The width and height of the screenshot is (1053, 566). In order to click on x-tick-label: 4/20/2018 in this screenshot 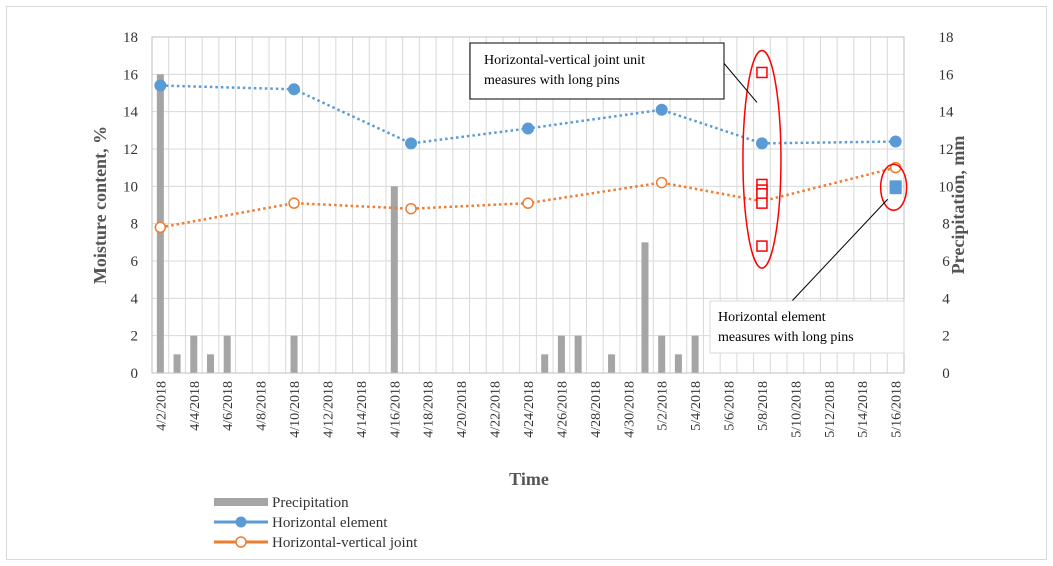, I will do `click(462, 409)`.